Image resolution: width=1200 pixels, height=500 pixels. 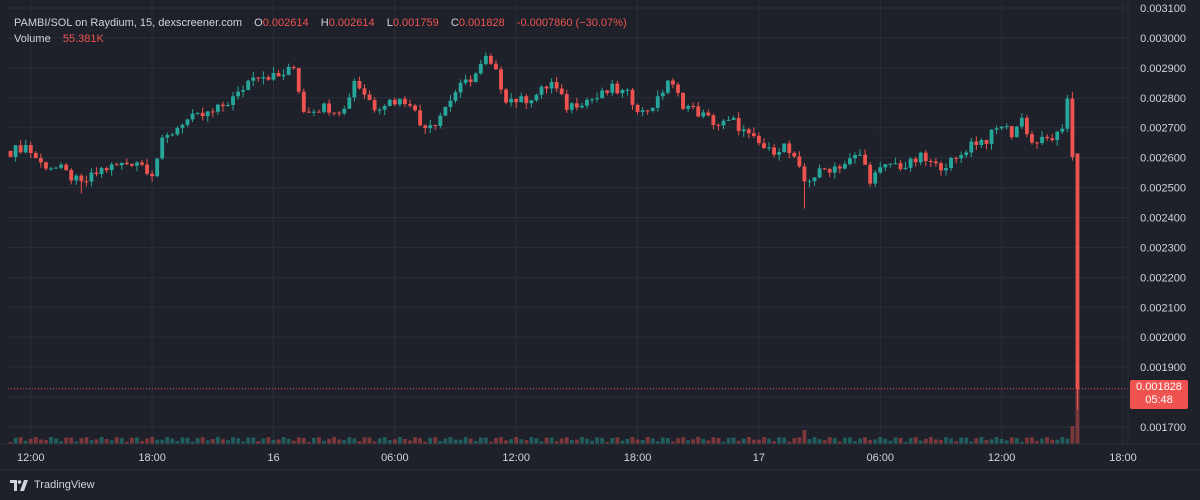 I want to click on tradingview-brand: TradingView, so click(x=52, y=485).